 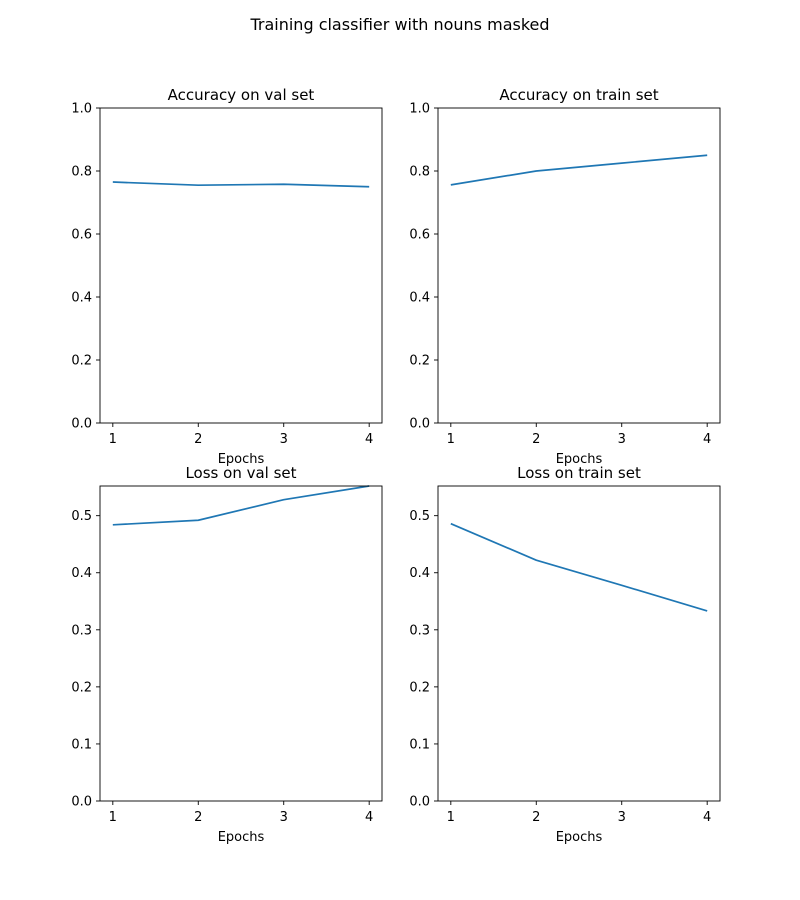 I want to click on subplot-title: Accuracy on val set, so click(x=241, y=95).